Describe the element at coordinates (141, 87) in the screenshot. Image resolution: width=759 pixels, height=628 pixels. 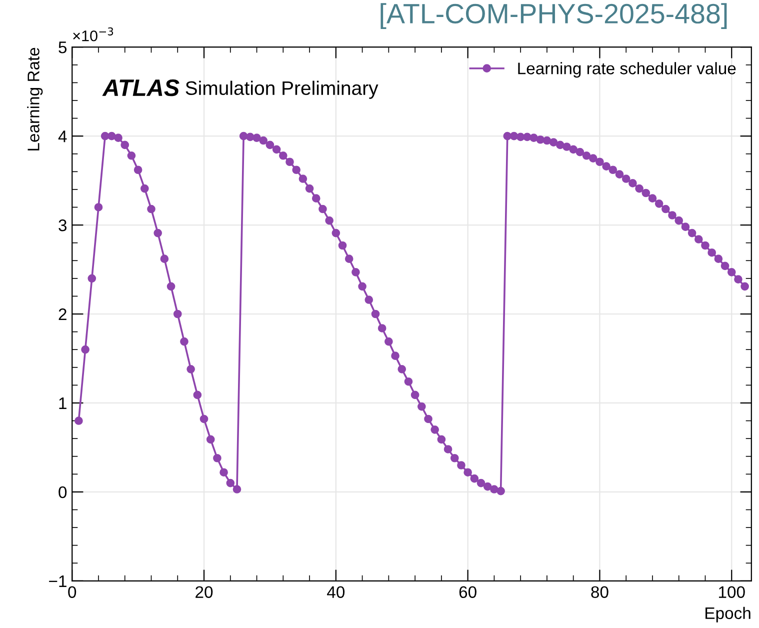
I see `annotation: ATLAS` at that location.